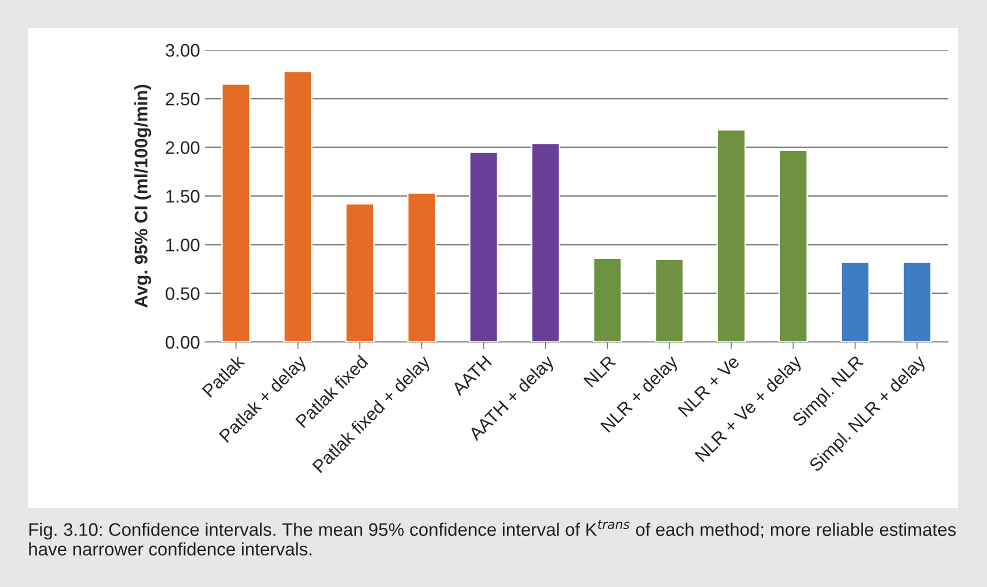  I want to click on y-tick-label: 0.00, so click(183, 342).